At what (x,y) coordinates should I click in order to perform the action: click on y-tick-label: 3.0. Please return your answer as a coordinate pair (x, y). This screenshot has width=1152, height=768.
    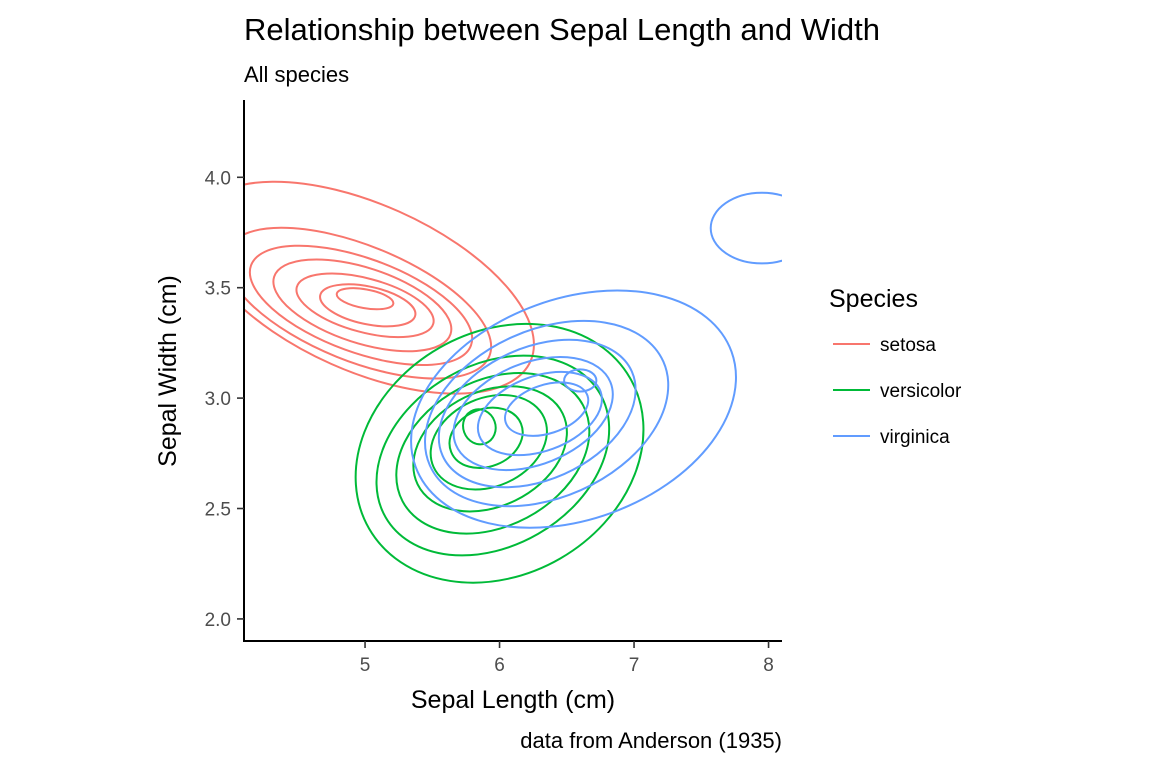
    Looking at the image, I should click on (218, 399).